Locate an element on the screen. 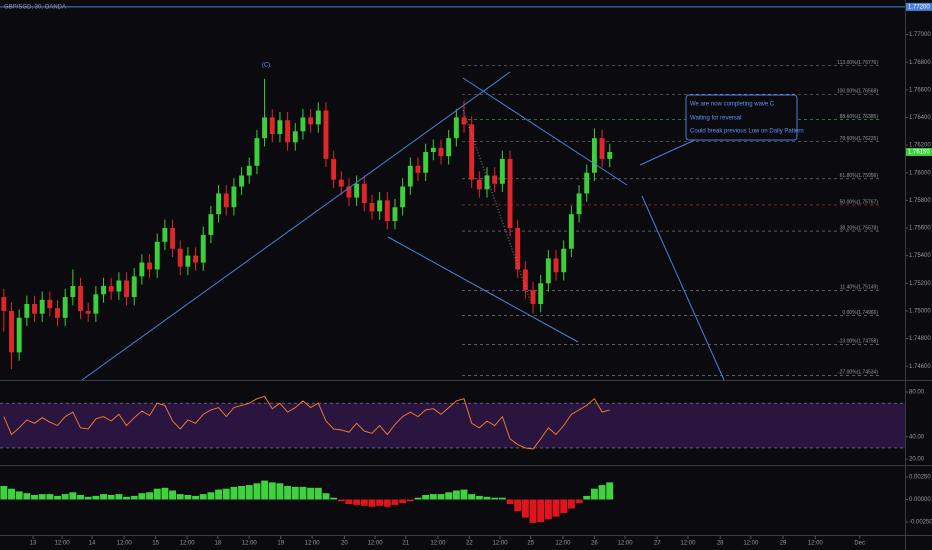 The width and height of the screenshot is (932, 550). fib-label: 50.00%(1.75767) is located at coordinates (859, 202).